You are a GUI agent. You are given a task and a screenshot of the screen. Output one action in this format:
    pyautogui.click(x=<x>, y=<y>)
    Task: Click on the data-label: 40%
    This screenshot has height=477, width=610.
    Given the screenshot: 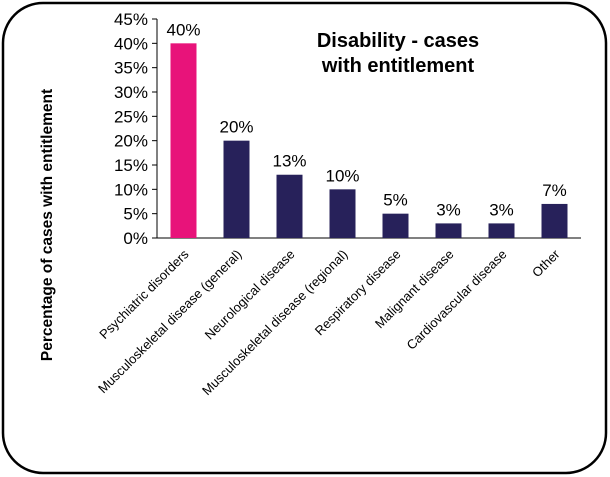 What is the action you would take?
    pyautogui.click(x=183, y=29)
    